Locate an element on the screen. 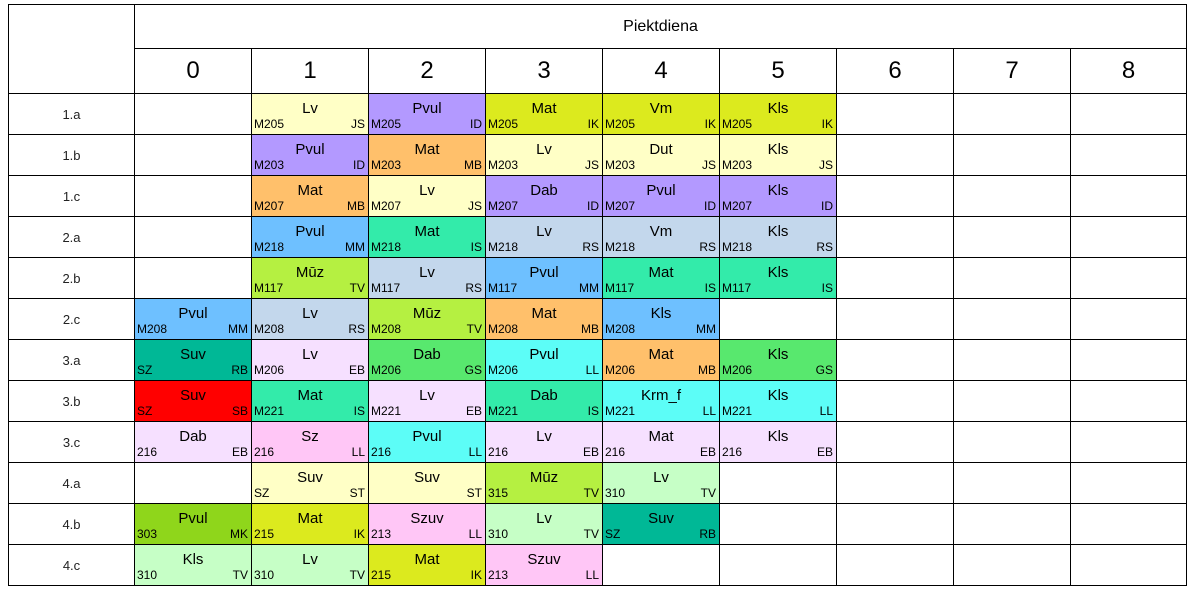  lesson-cell: Mat M117 IS is located at coordinates (661, 278).